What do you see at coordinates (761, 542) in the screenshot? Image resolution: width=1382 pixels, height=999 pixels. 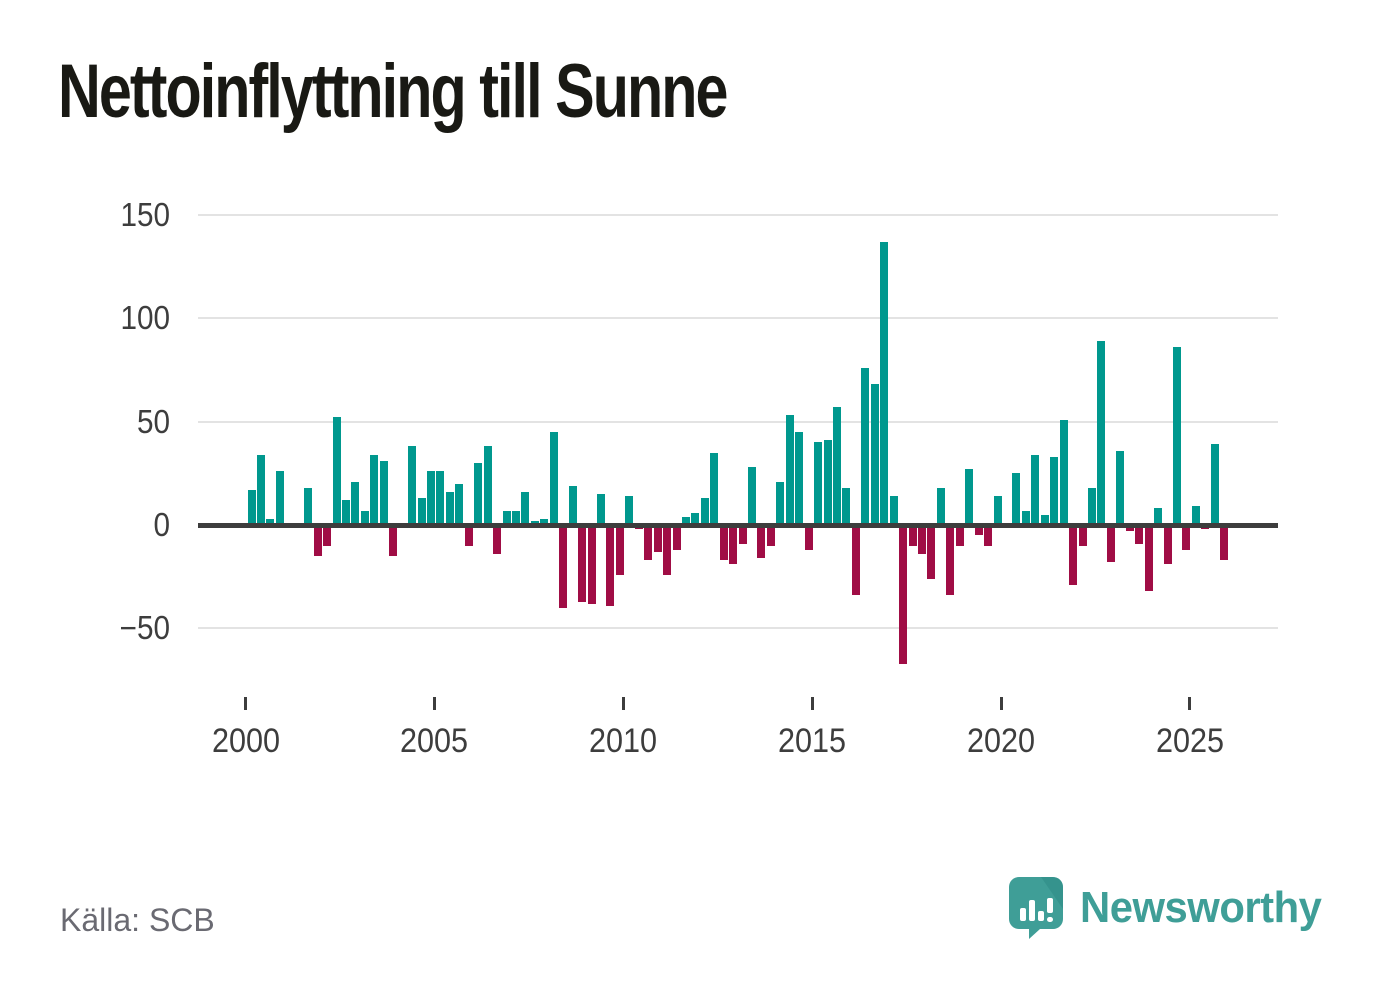 I see `bar-2013-Q3` at bounding box center [761, 542].